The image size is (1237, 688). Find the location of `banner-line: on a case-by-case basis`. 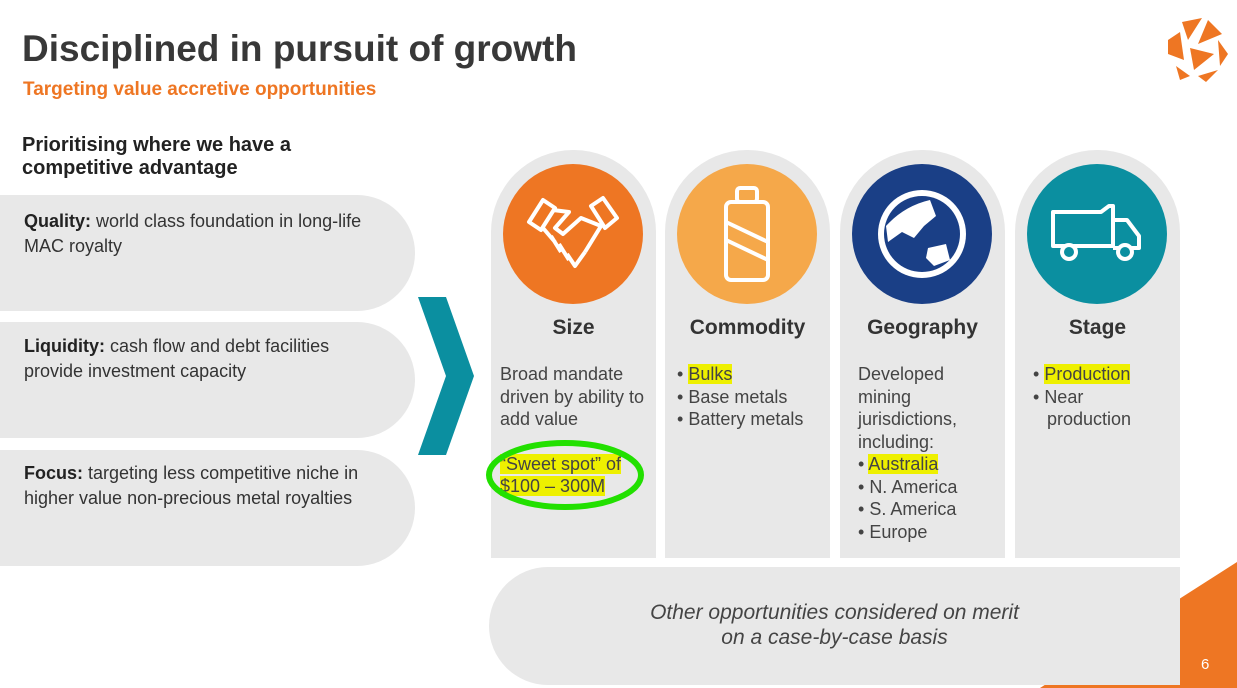

banner-line: on a case-by-case basis is located at coordinates (834, 637).